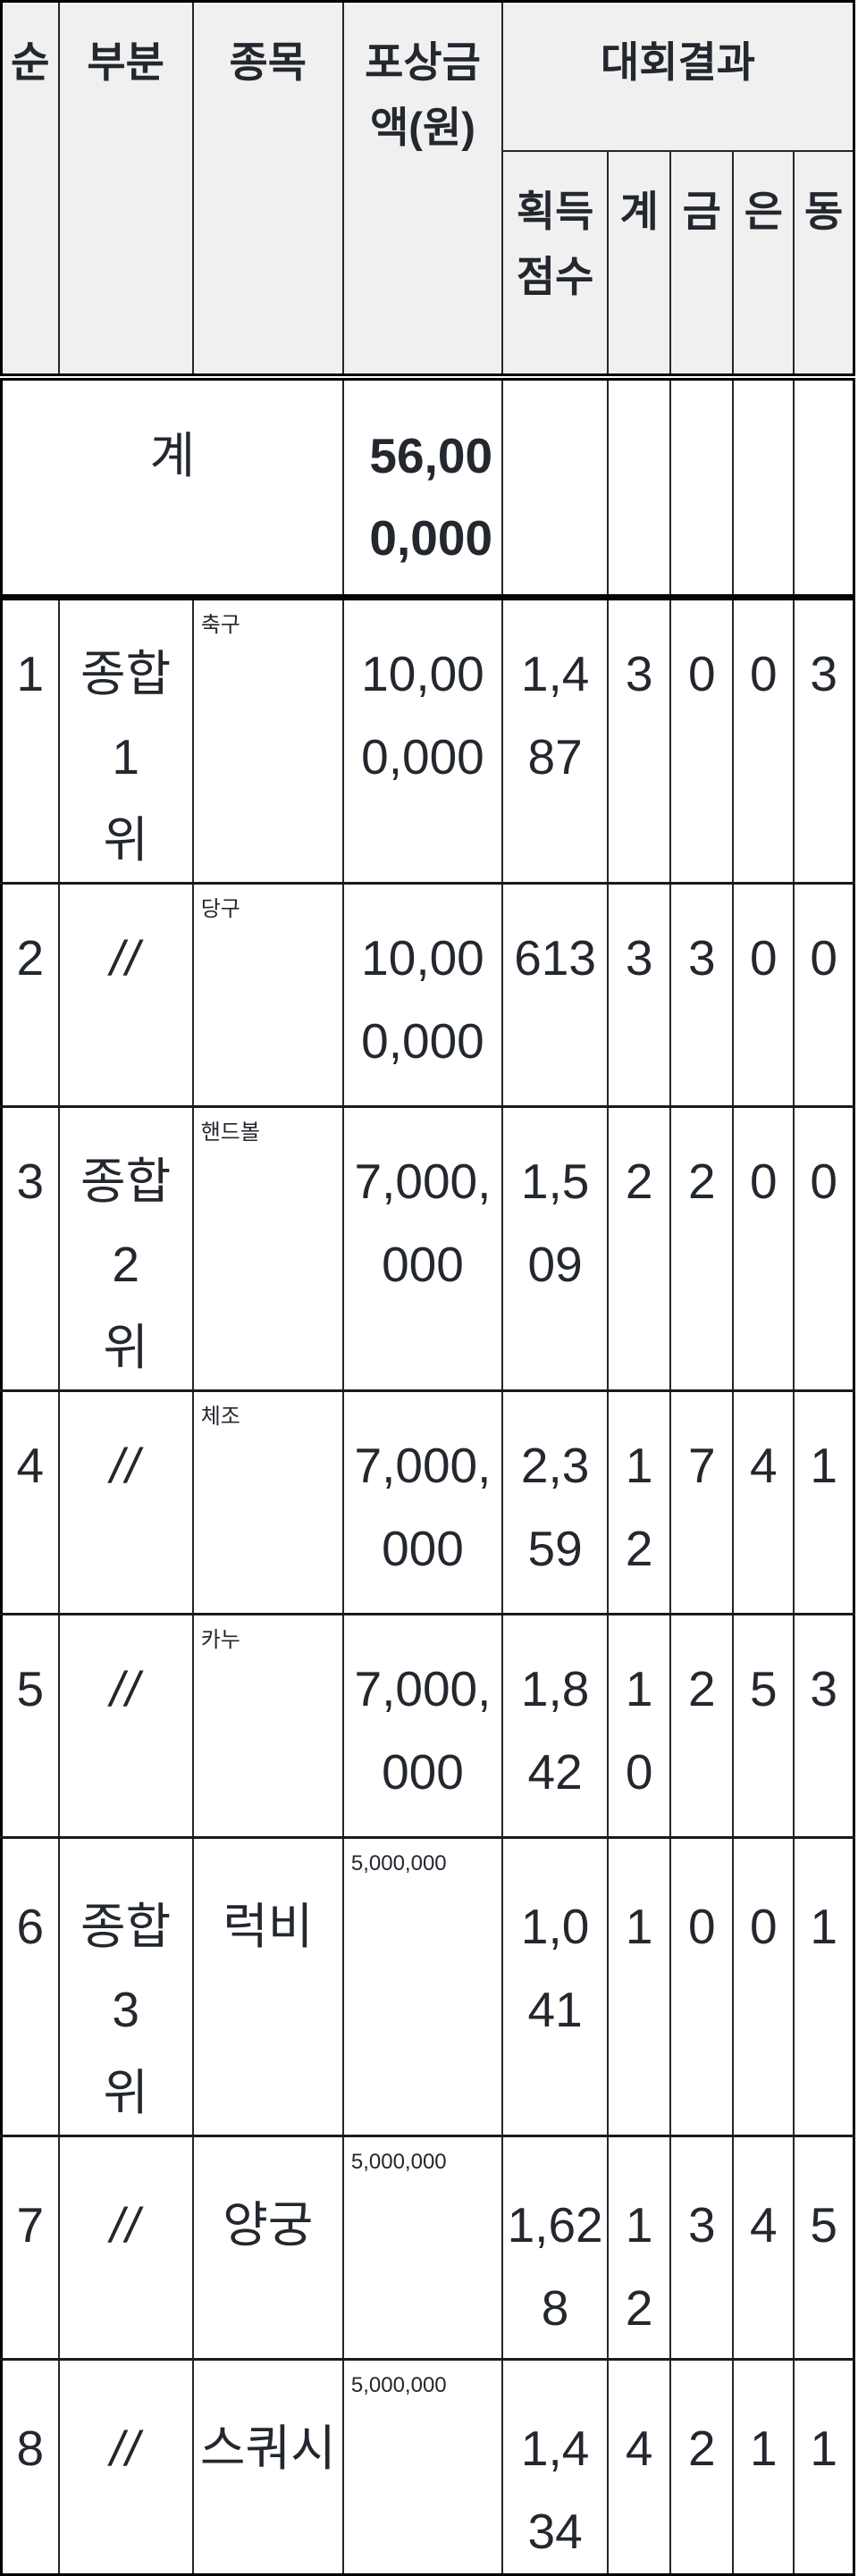  What do you see at coordinates (640, 265) in the screenshot?
I see `header-total: 계` at bounding box center [640, 265].